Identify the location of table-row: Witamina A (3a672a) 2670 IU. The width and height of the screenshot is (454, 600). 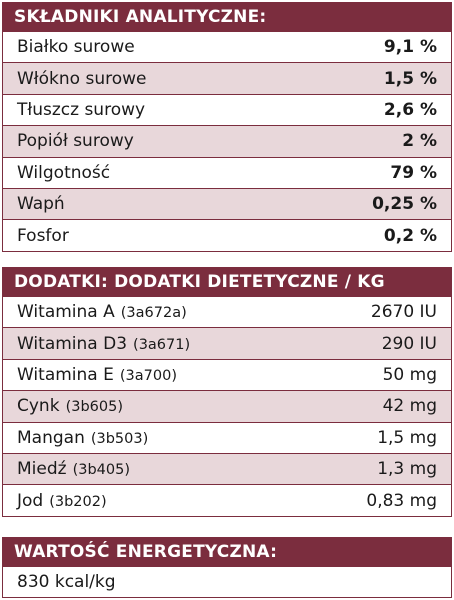
(227, 313).